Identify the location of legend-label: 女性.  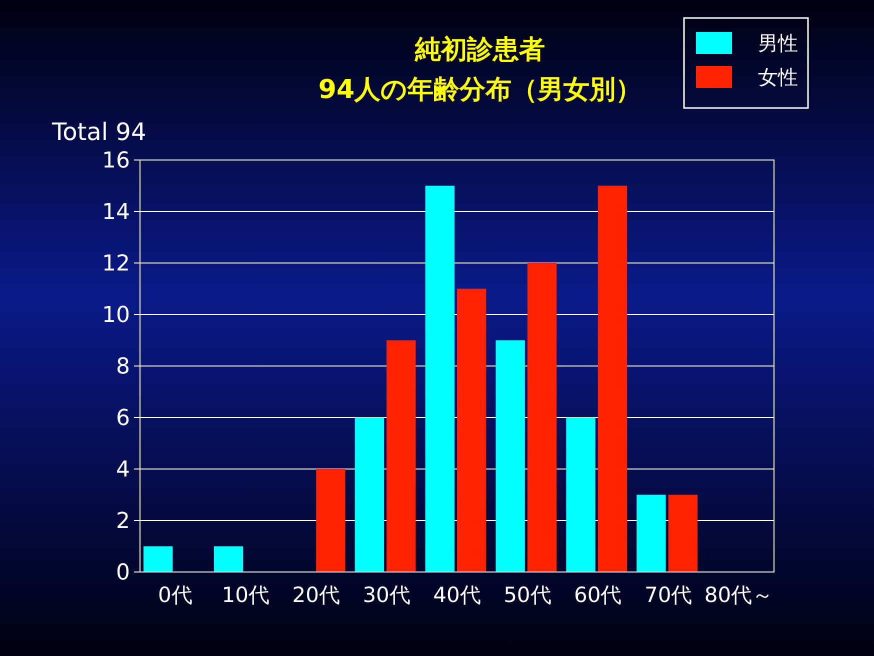
(778, 77).